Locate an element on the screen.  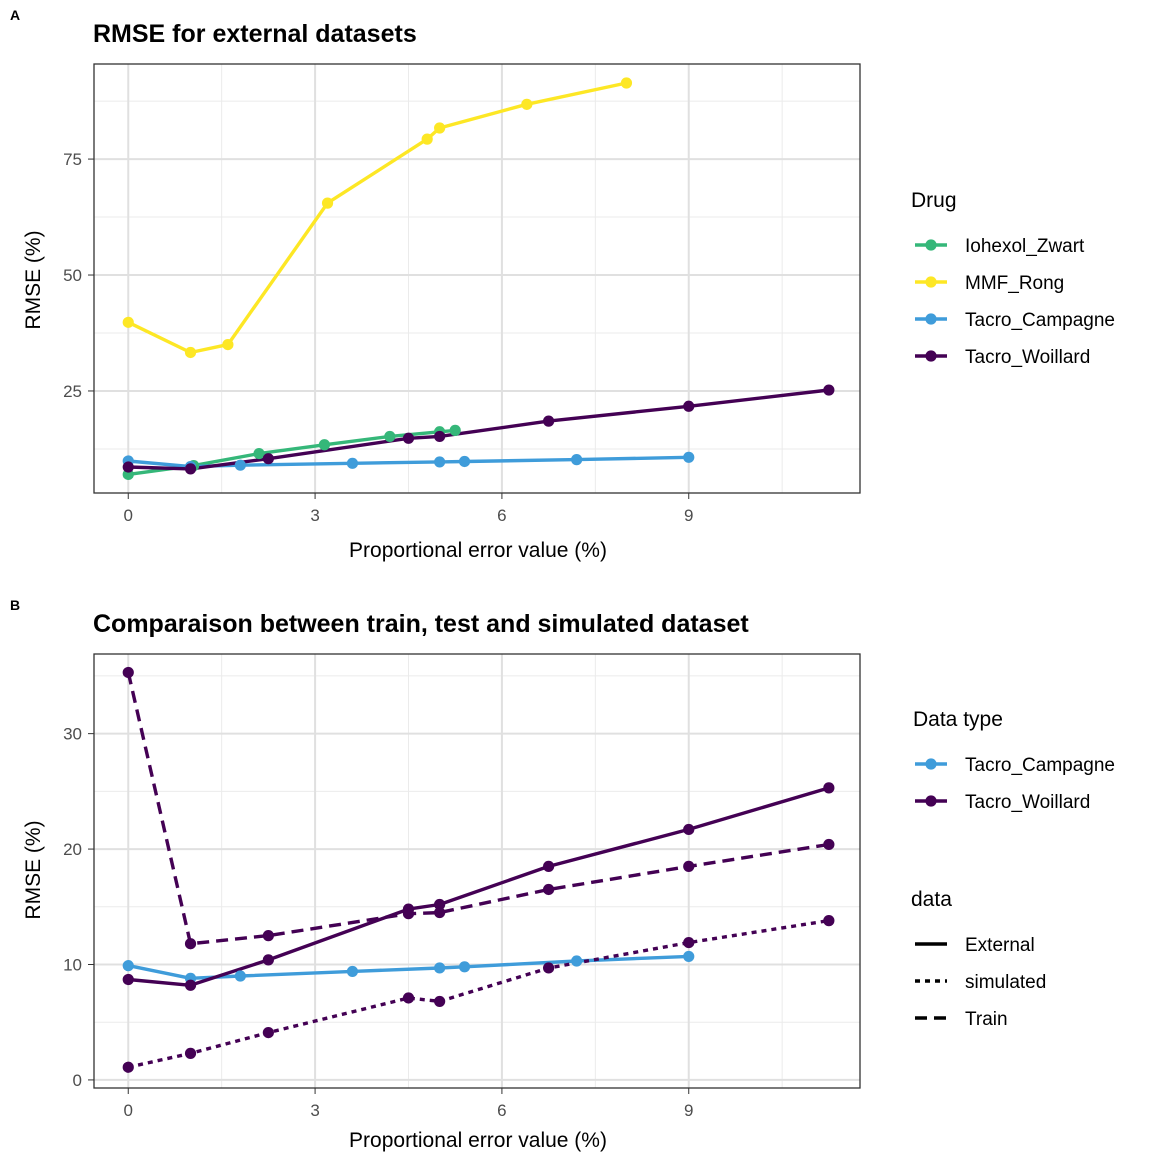
panel-b-letter: B is located at coordinates (15, 605).